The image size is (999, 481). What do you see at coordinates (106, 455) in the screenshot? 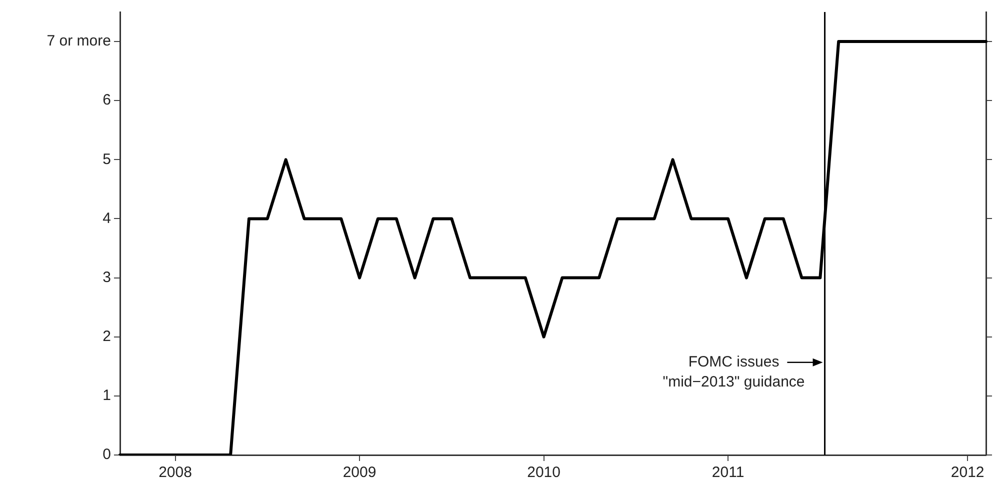
I see `y-tick-label: 0` at bounding box center [106, 455].